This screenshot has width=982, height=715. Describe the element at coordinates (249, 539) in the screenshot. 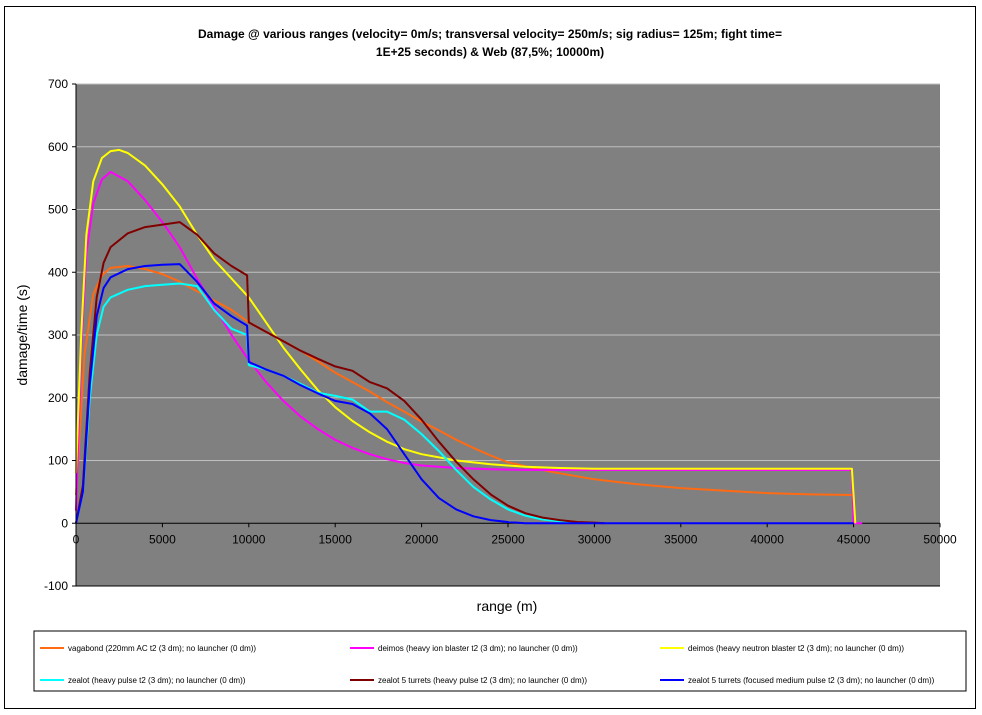

I see `x-tick-label: 10000` at that location.